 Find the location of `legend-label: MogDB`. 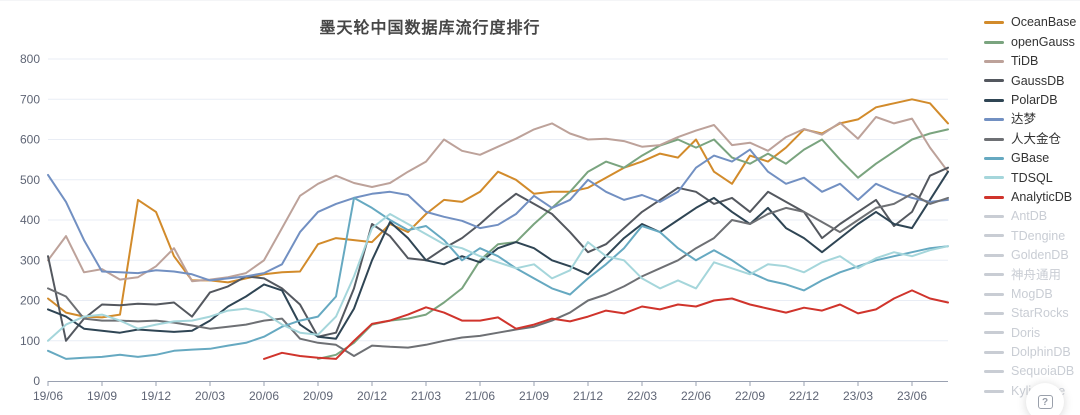

legend-label: MogDB is located at coordinates (1032, 293).